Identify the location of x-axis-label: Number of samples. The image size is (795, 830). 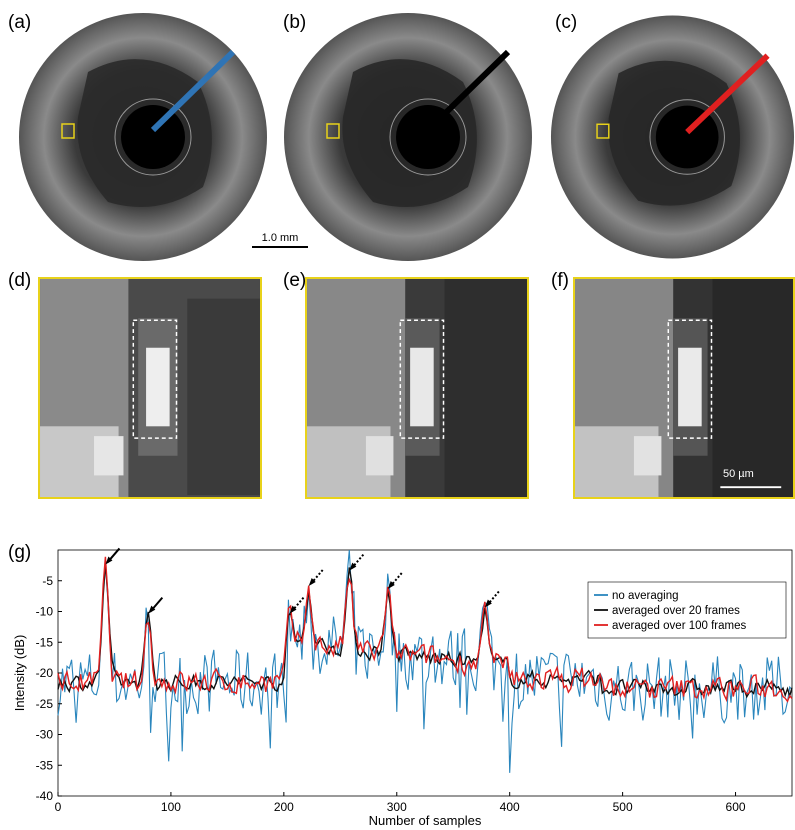
(425, 820).